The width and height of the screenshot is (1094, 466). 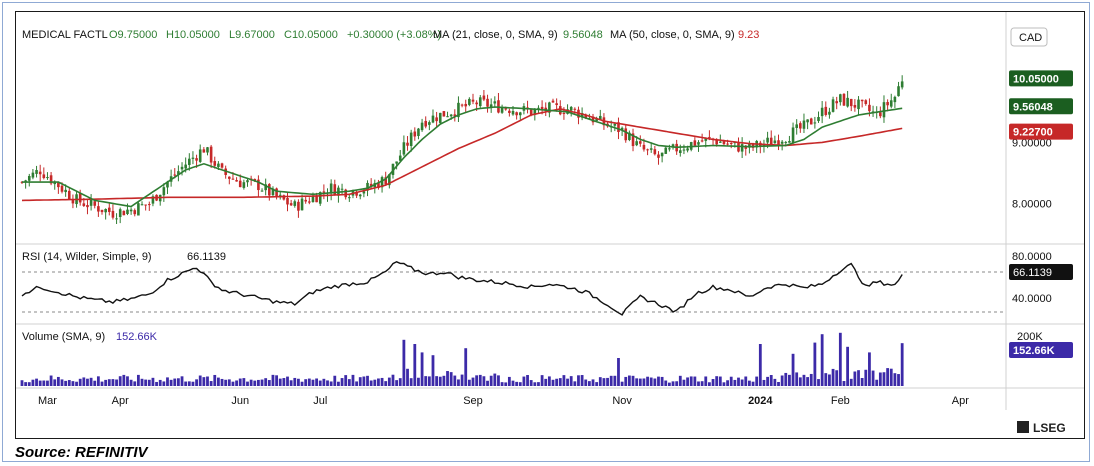 I want to click on price-tick-label: 9.00000, so click(x=1032, y=143).